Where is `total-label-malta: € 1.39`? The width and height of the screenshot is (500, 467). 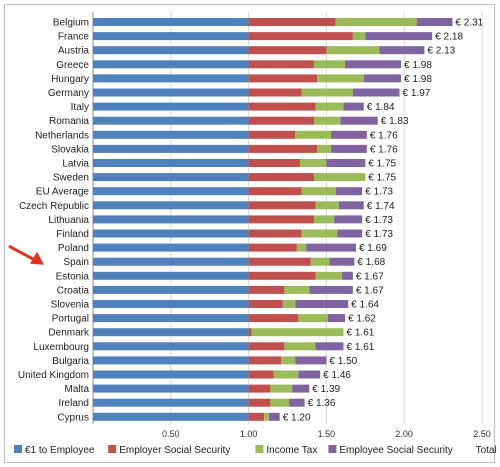
total-label-malta: € 1.39 is located at coordinates (326, 389).